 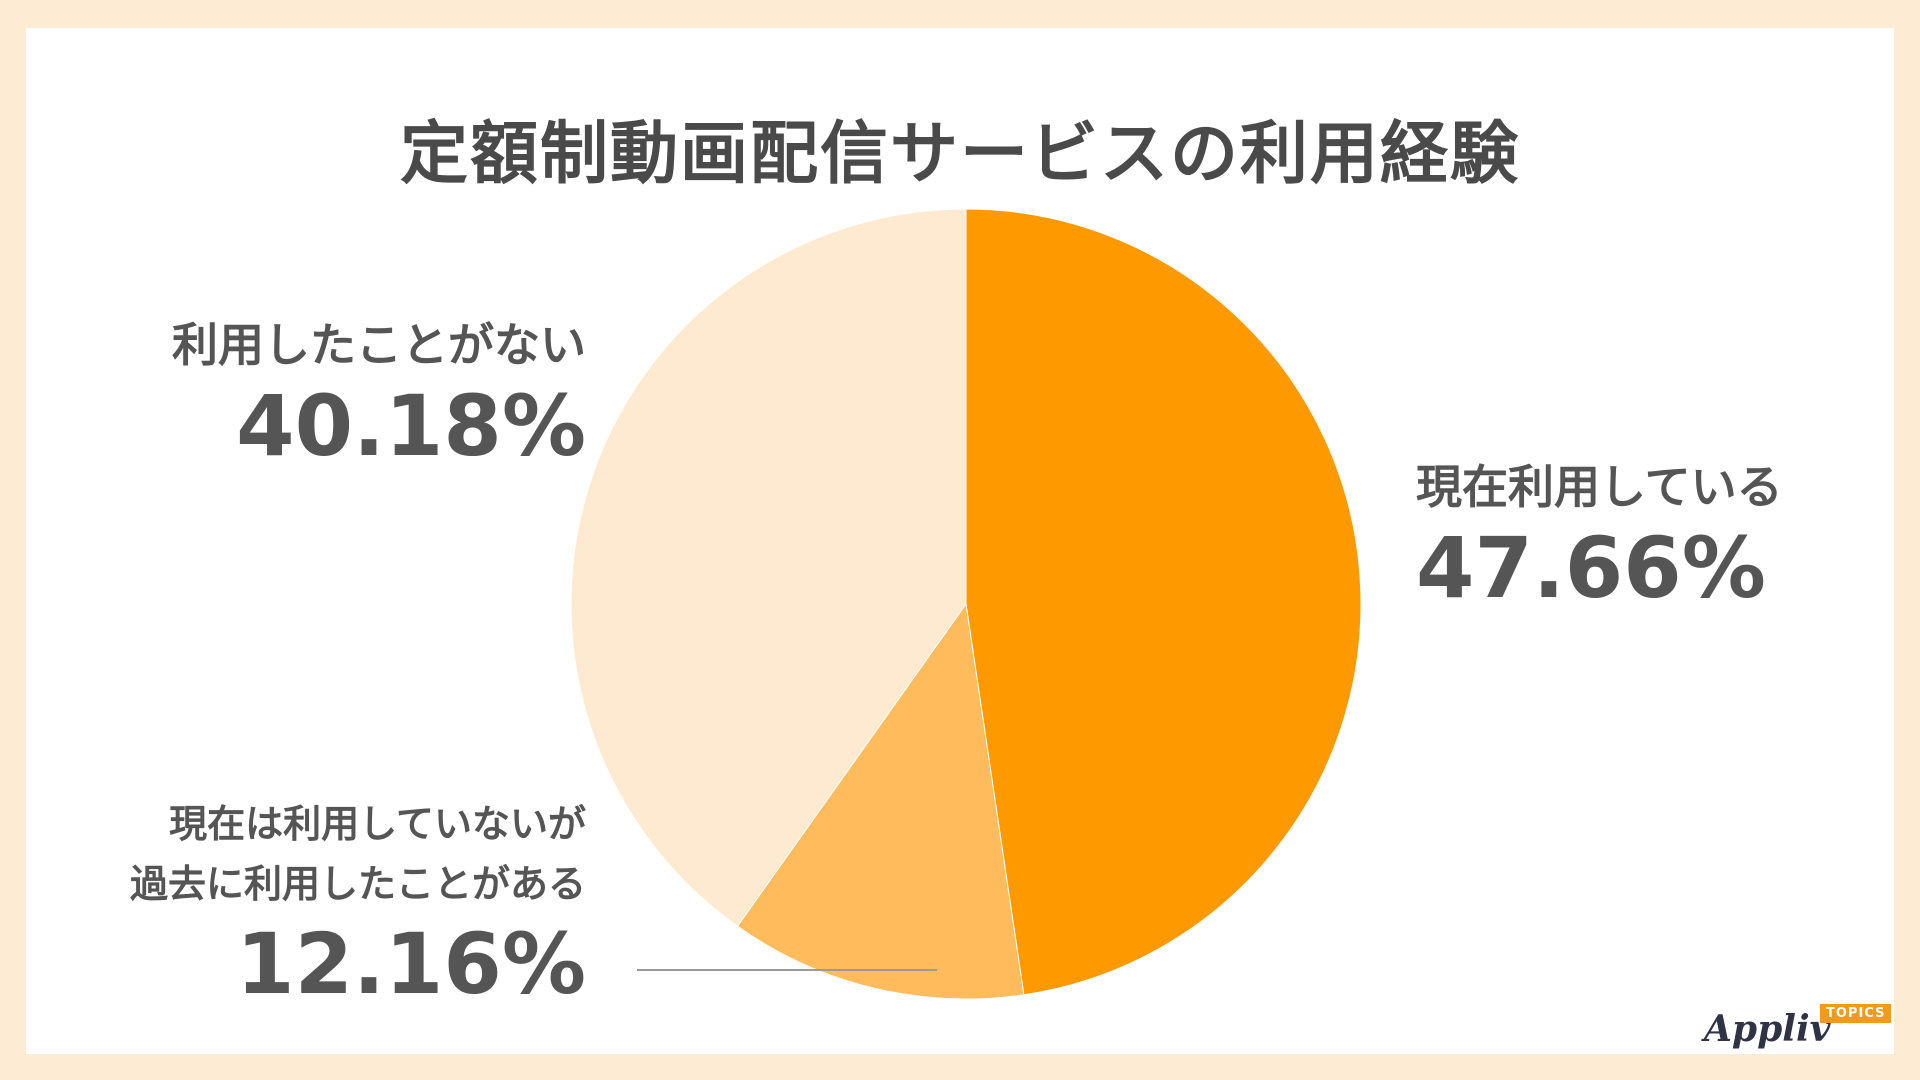 What do you see at coordinates (768, 567) in the screenshot?
I see `pie-slice-never` at bounding box center [768, 567].